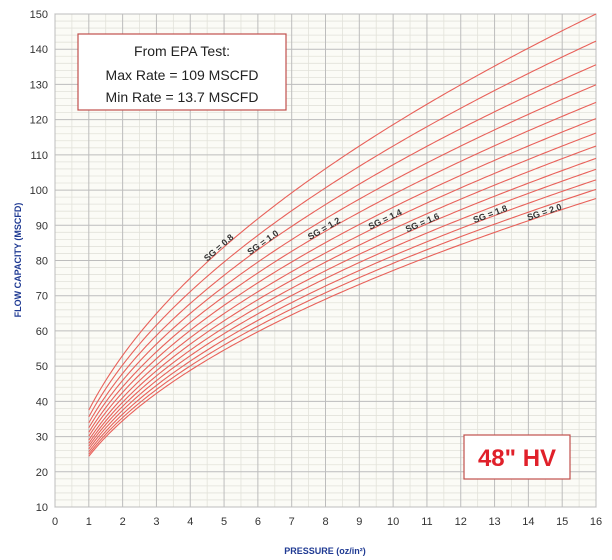 This screenshot has width=612, height=560. I want to click on y-tick-label: 10, so click(42, 508).